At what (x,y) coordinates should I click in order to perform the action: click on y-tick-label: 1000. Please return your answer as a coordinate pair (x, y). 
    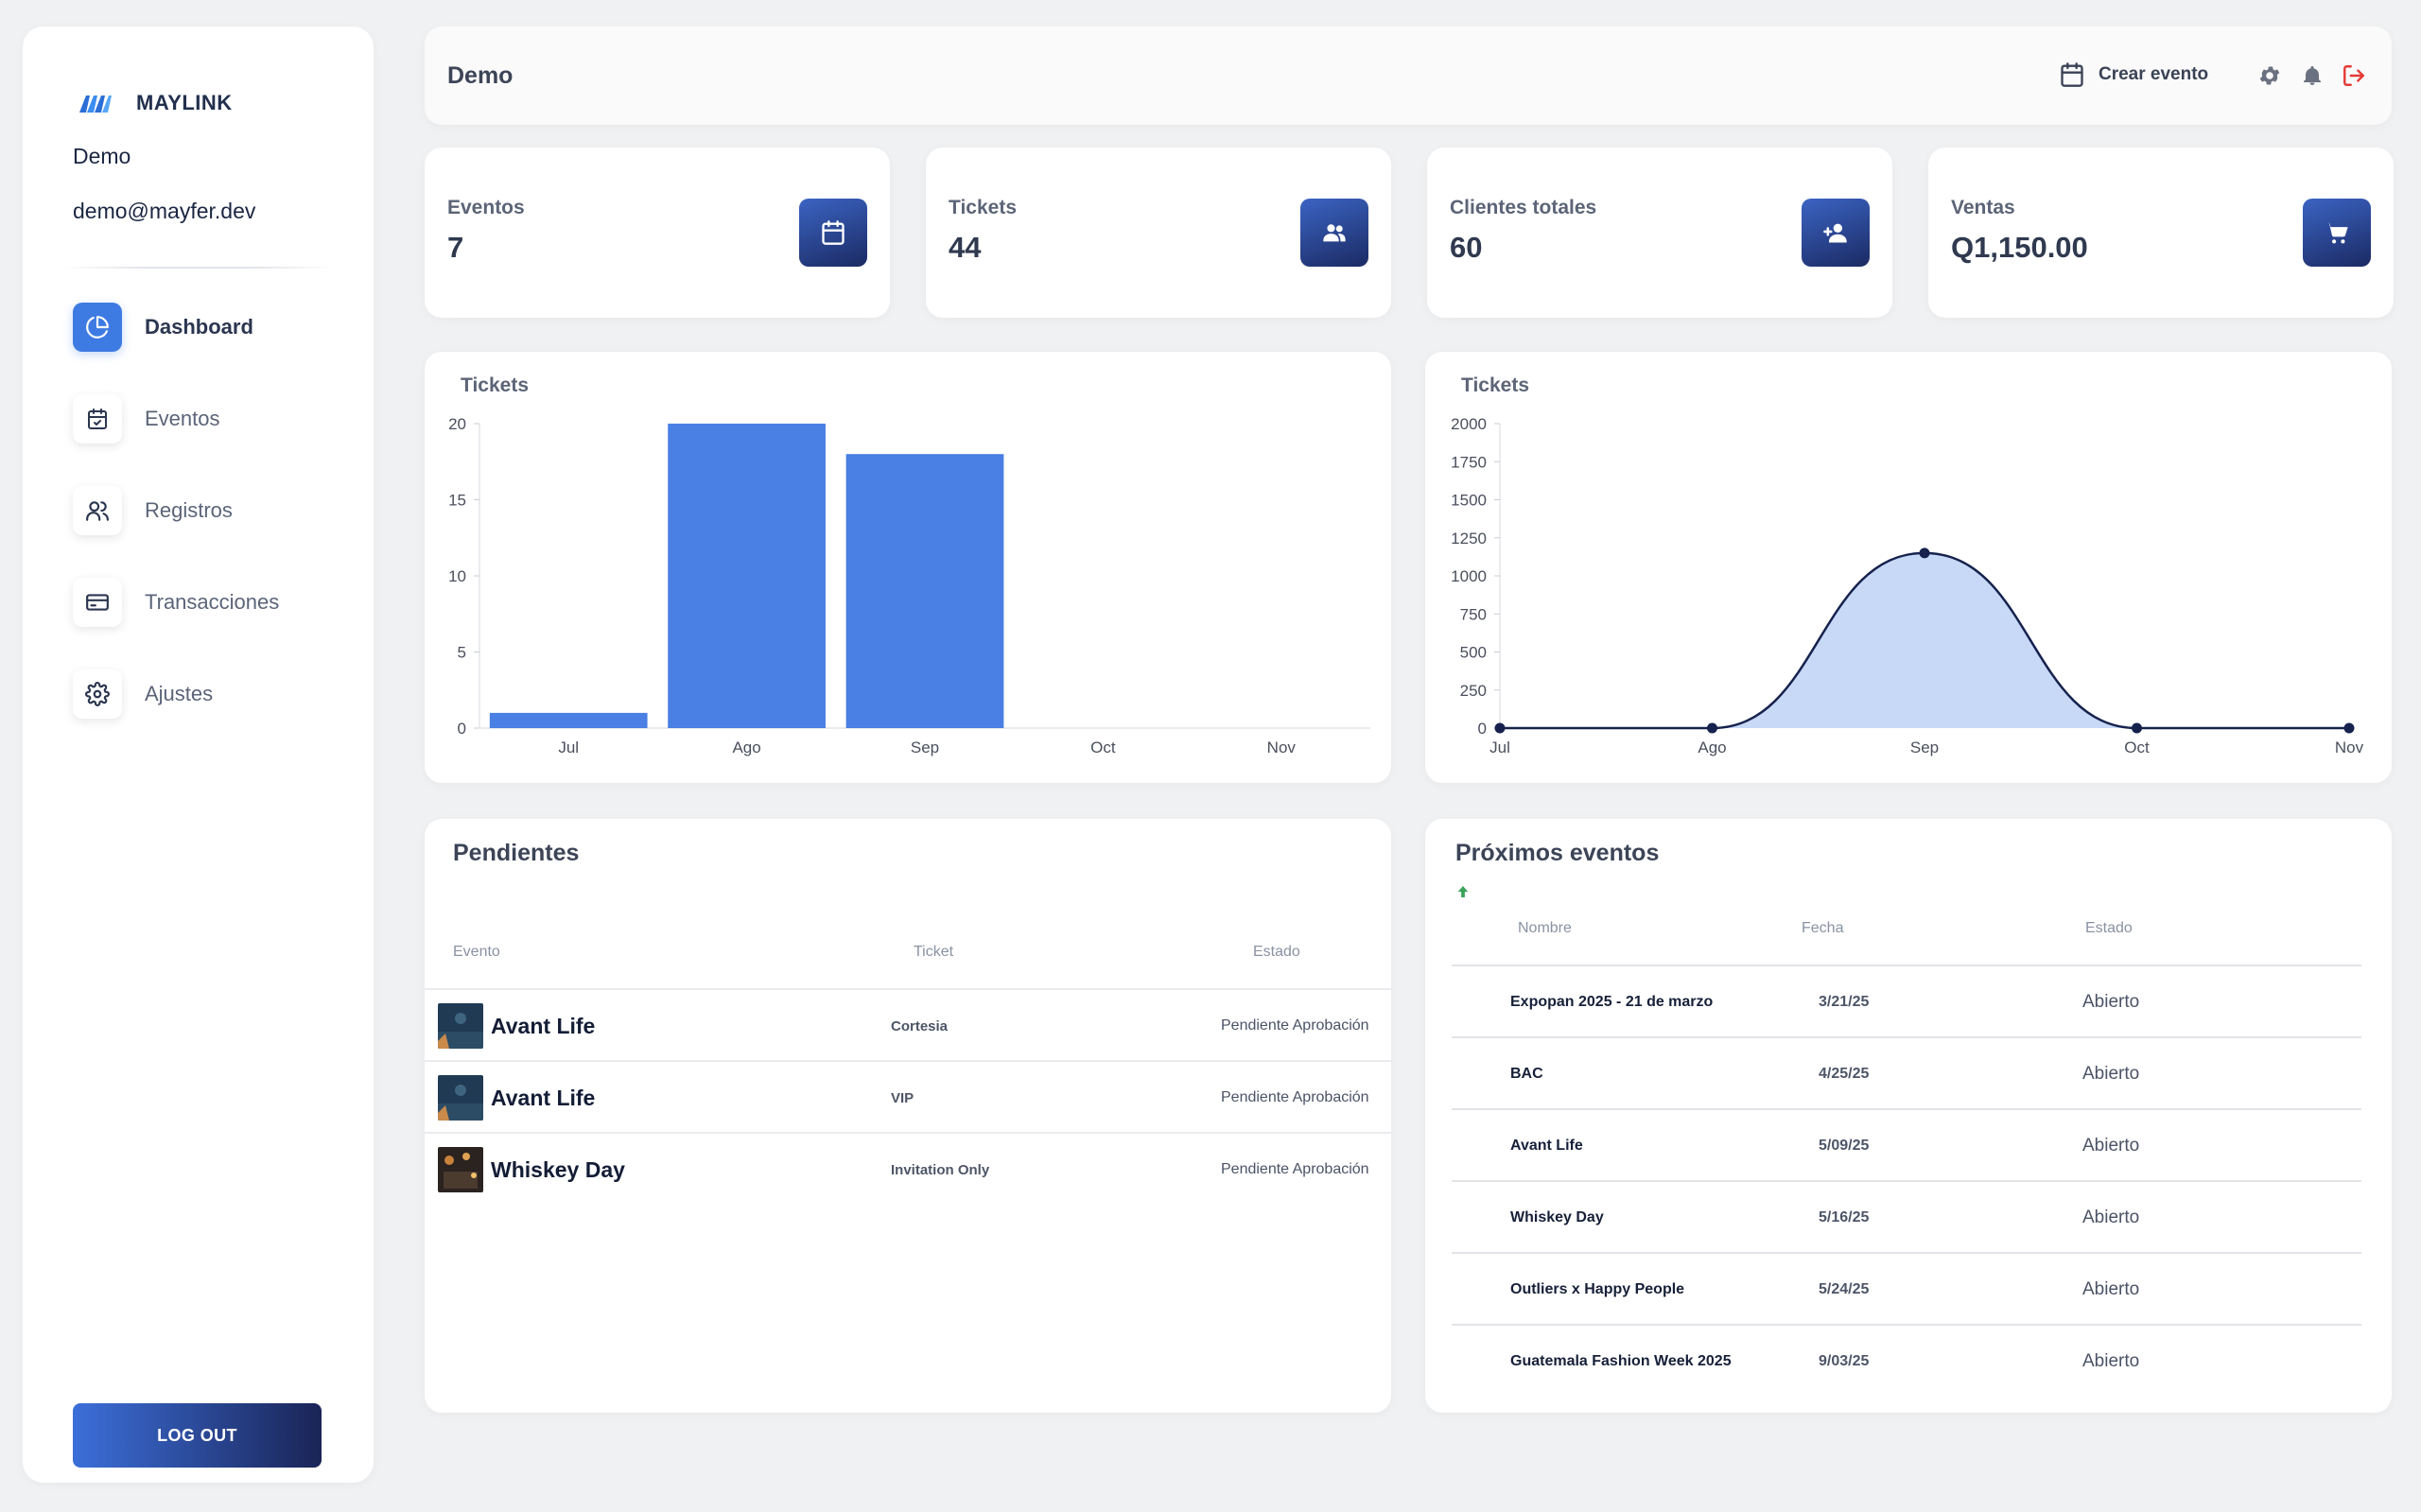
    Looking at the image, I should click on (1469, 576).